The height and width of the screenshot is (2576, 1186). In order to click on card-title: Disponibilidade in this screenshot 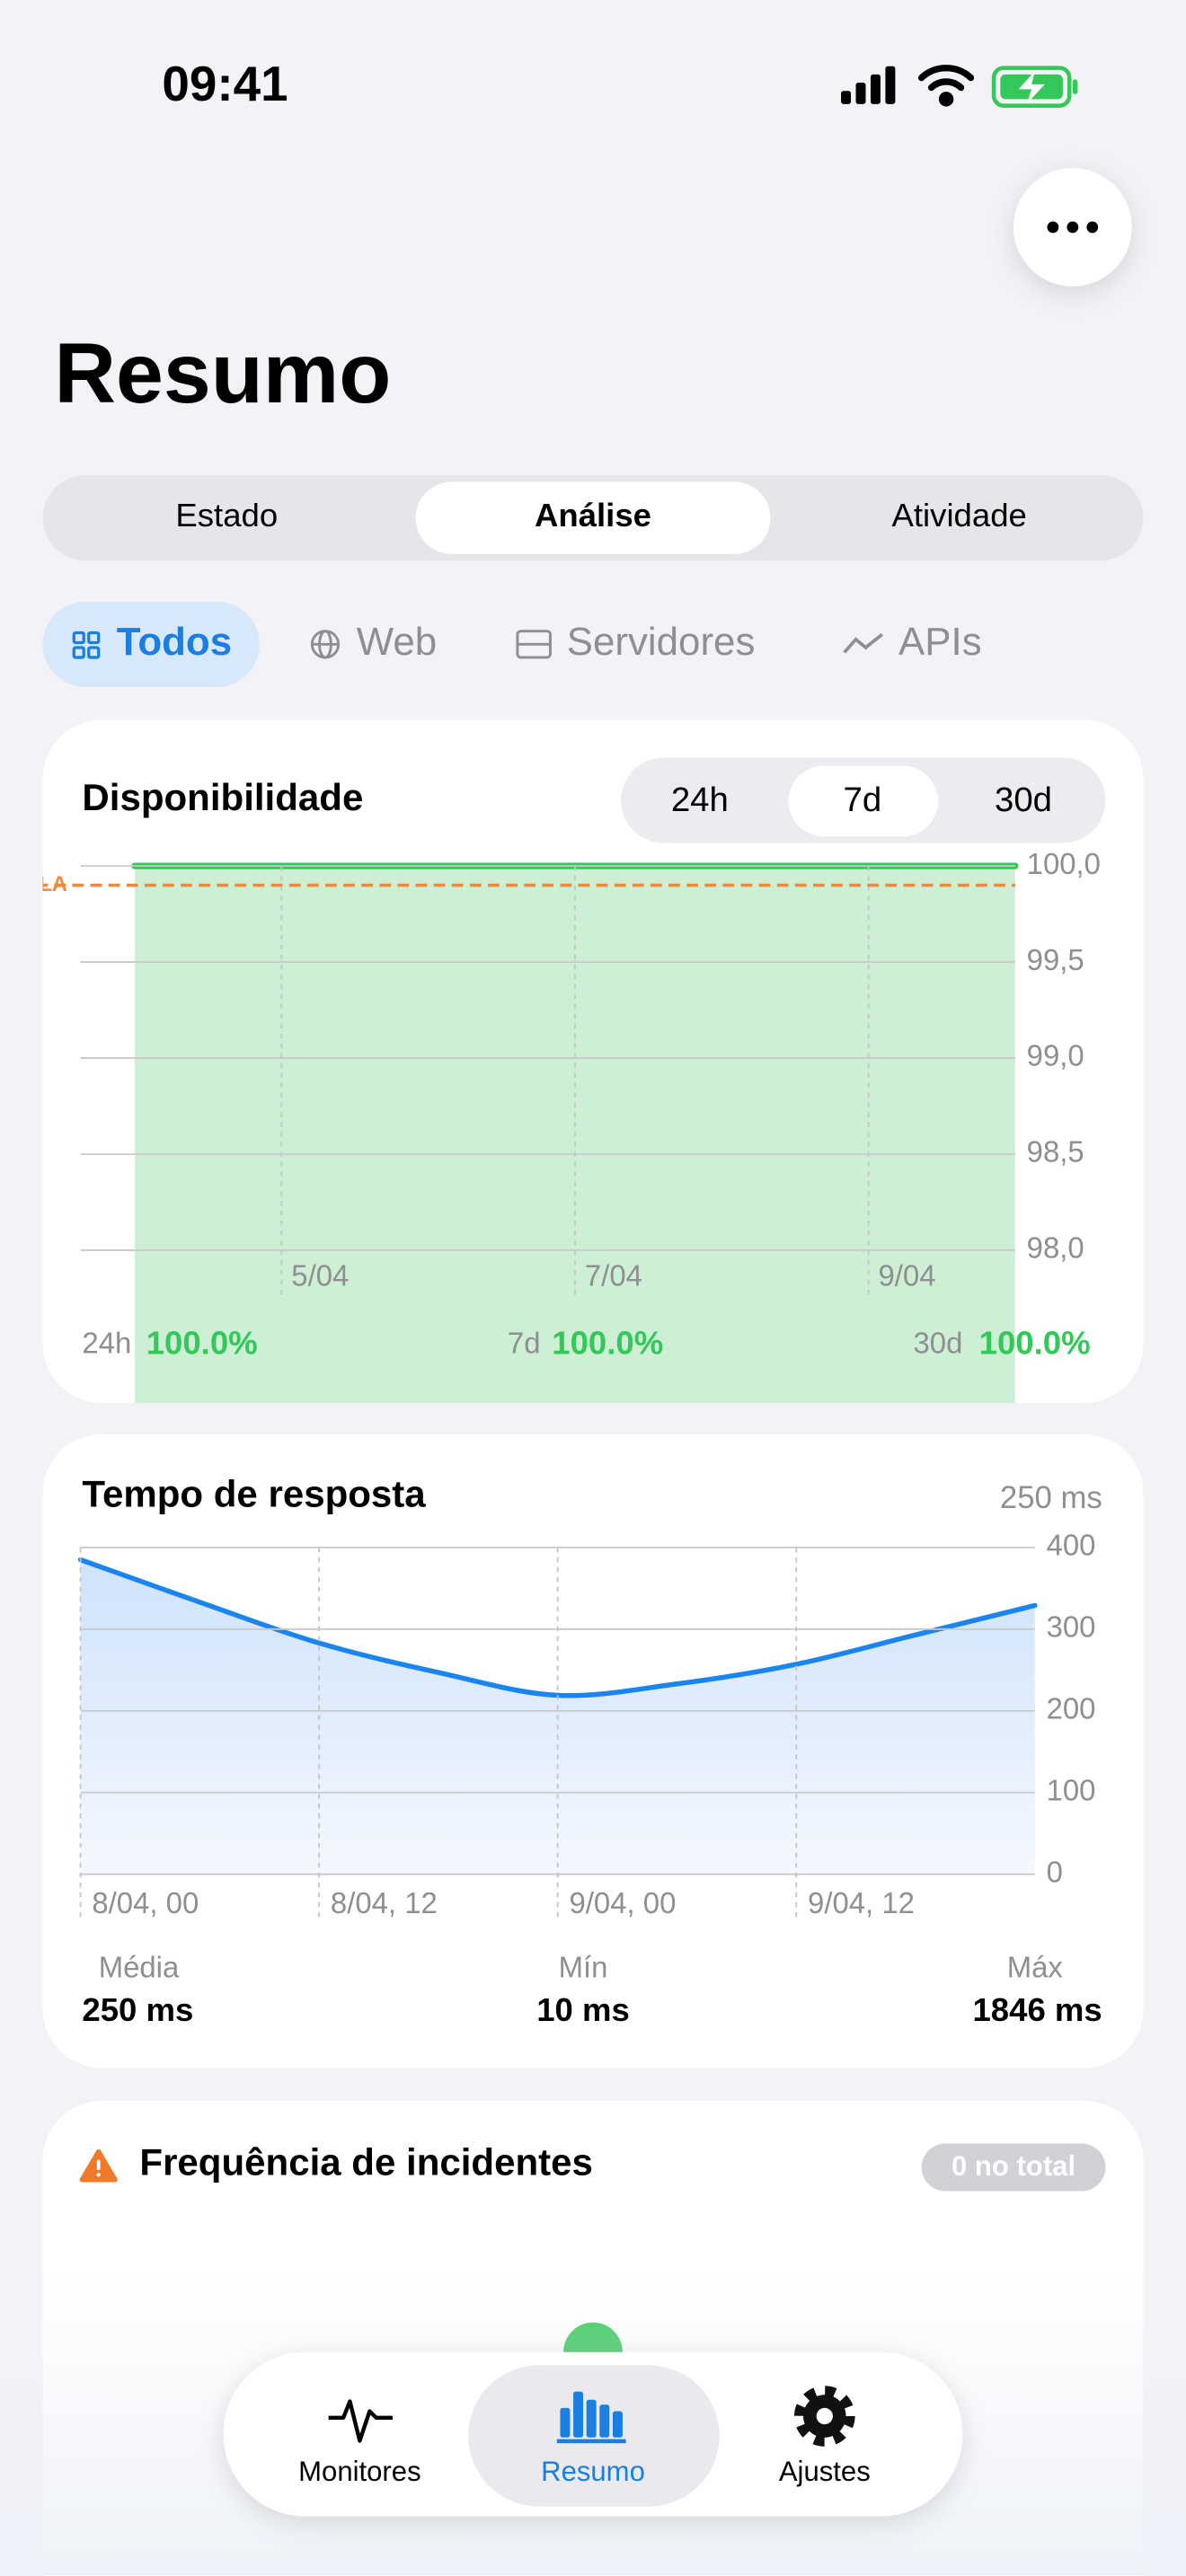, I will do `click(222, 797)`.